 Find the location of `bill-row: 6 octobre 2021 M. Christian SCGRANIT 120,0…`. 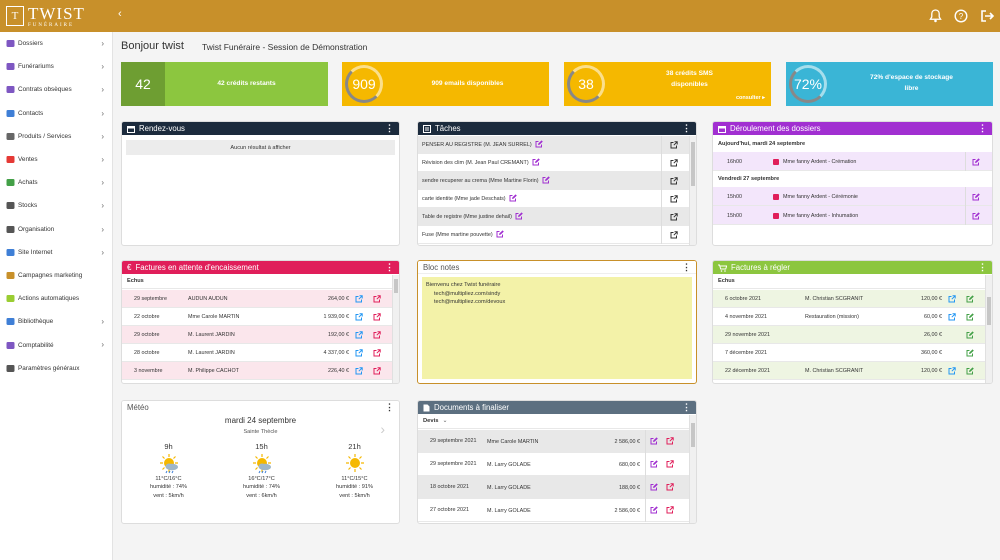

bill-row: 6 octobre 2021 M. Christian SCGRANIT 120,0… is located at coordinates (849, 299).